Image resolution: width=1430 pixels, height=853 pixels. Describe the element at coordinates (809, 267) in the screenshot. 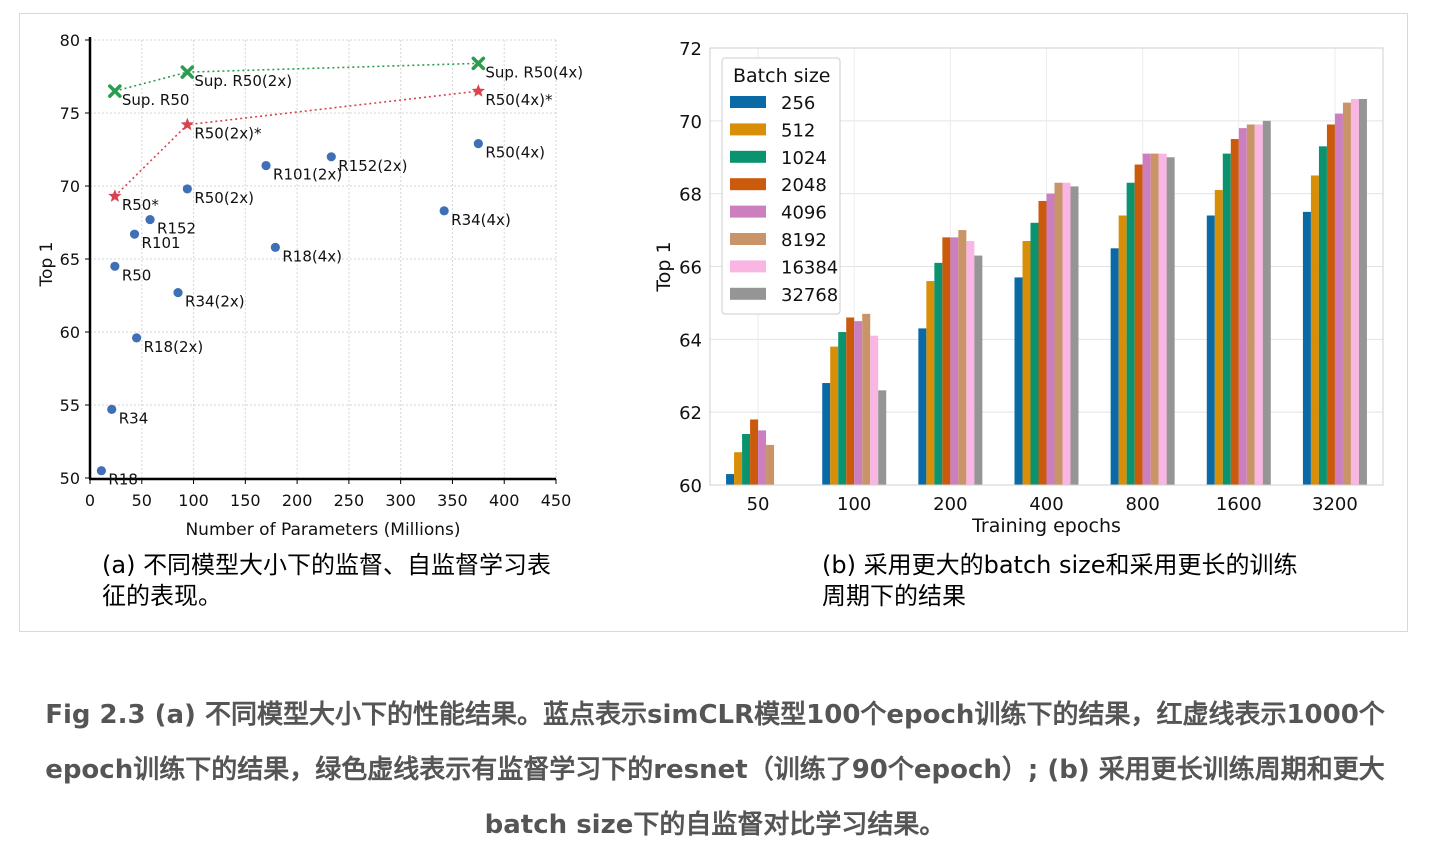

I see `legend-label-16384: 16384` at that location.